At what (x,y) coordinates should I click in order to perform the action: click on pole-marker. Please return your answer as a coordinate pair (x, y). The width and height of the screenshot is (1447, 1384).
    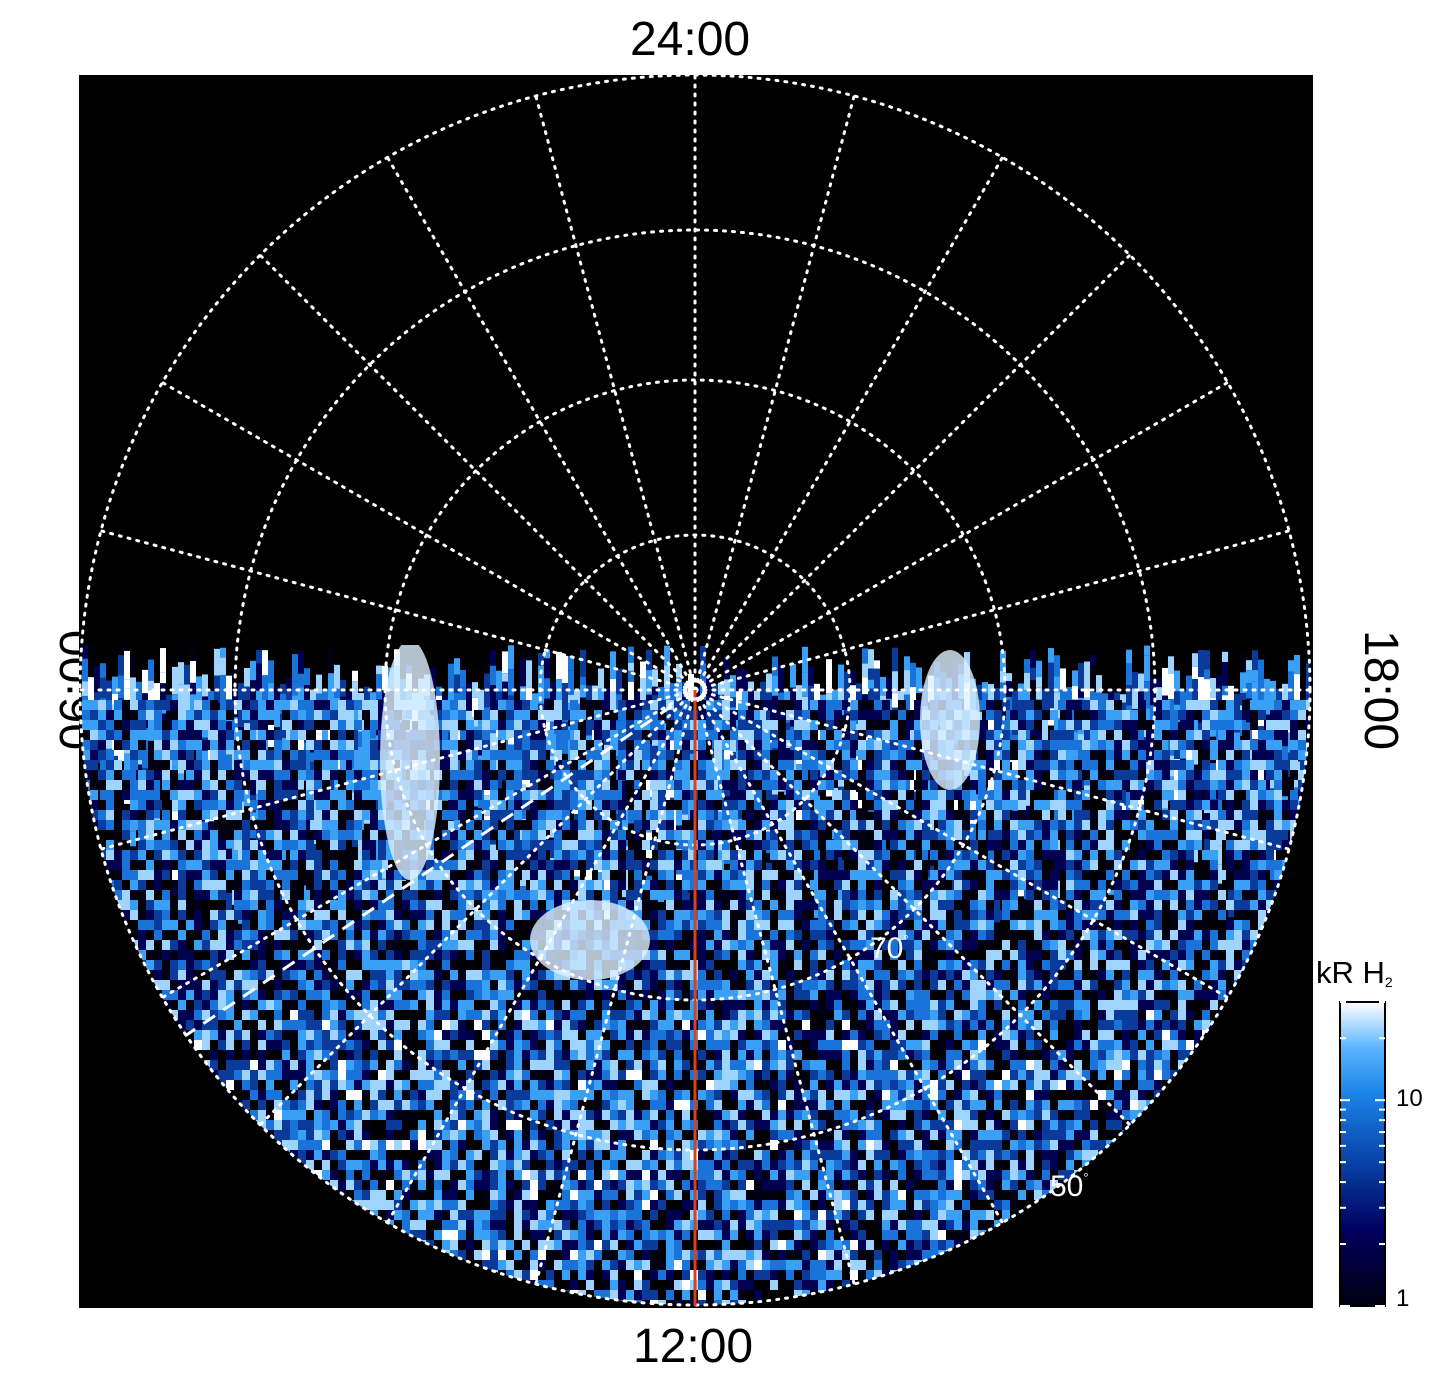
    Looking at the image, I should click on (695, 690).